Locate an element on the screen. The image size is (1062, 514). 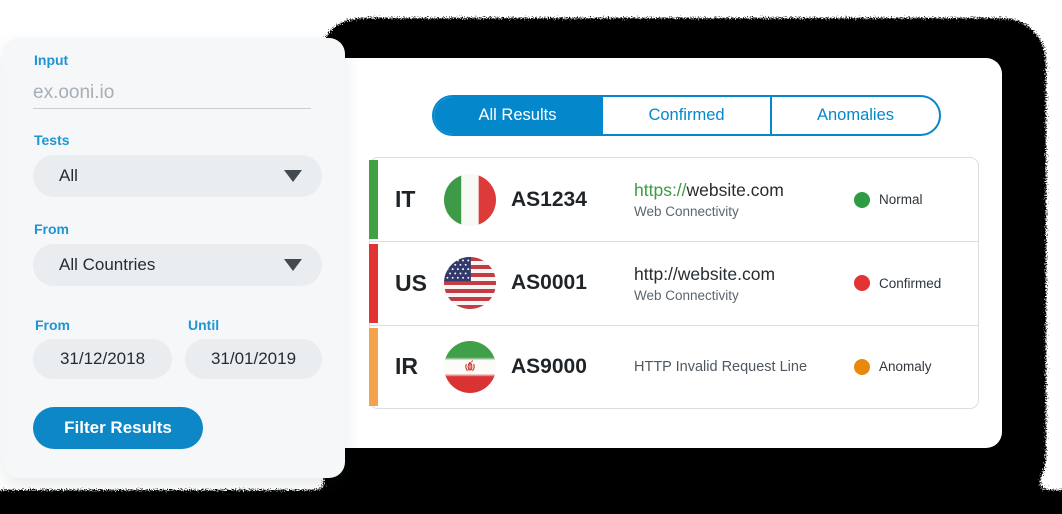
country-select: All Countries is located at coordinates (177, 265).